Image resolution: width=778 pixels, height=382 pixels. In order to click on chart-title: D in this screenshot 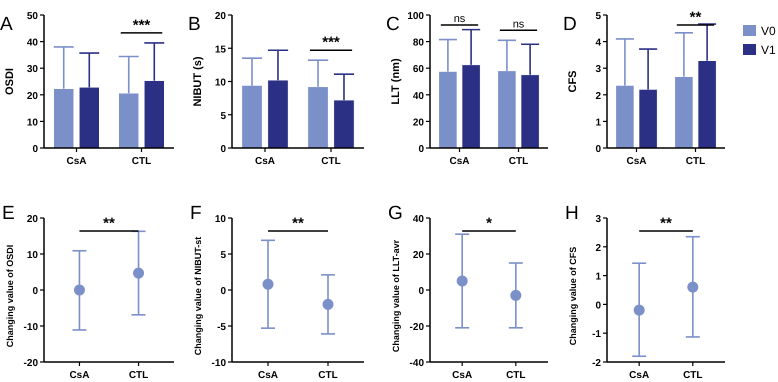, I will do `click(570, 24)`.